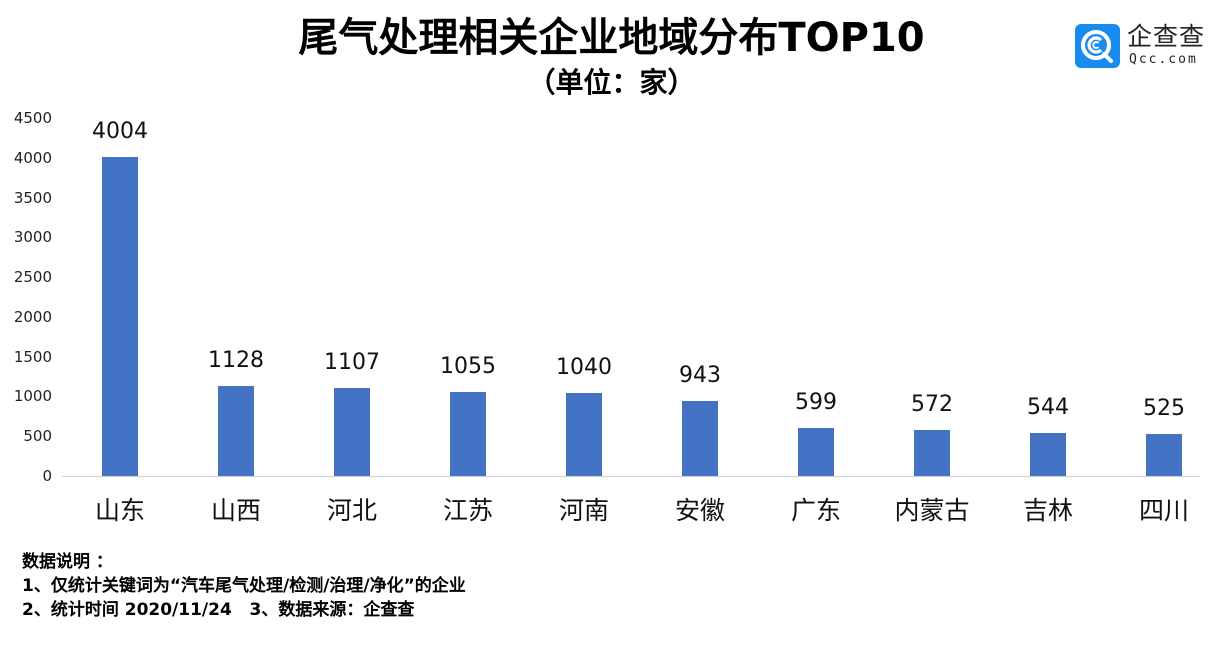 Image resolution: width=1223 pixels, height=650 pixels. Describe the element at coordinates (1164, 409) in the screenshot. I see `bar-value-label: 525` at that location.